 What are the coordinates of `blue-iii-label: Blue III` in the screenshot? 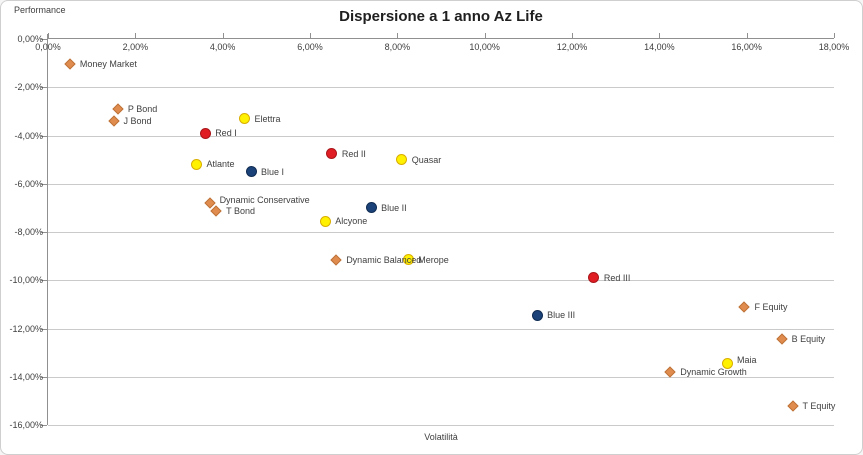 It's located at (561, 315).